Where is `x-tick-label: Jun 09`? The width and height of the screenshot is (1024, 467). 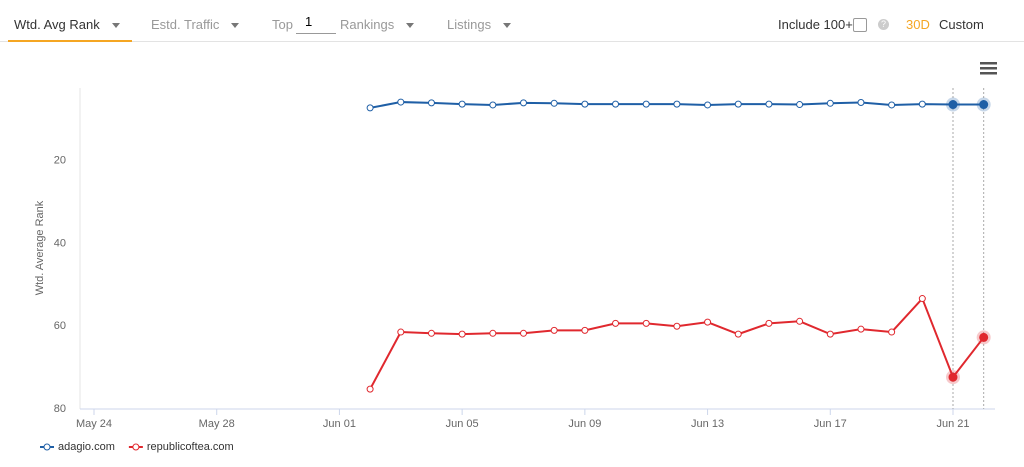
x-tick-label: Jun 09 is located at coordinates (584, 424).